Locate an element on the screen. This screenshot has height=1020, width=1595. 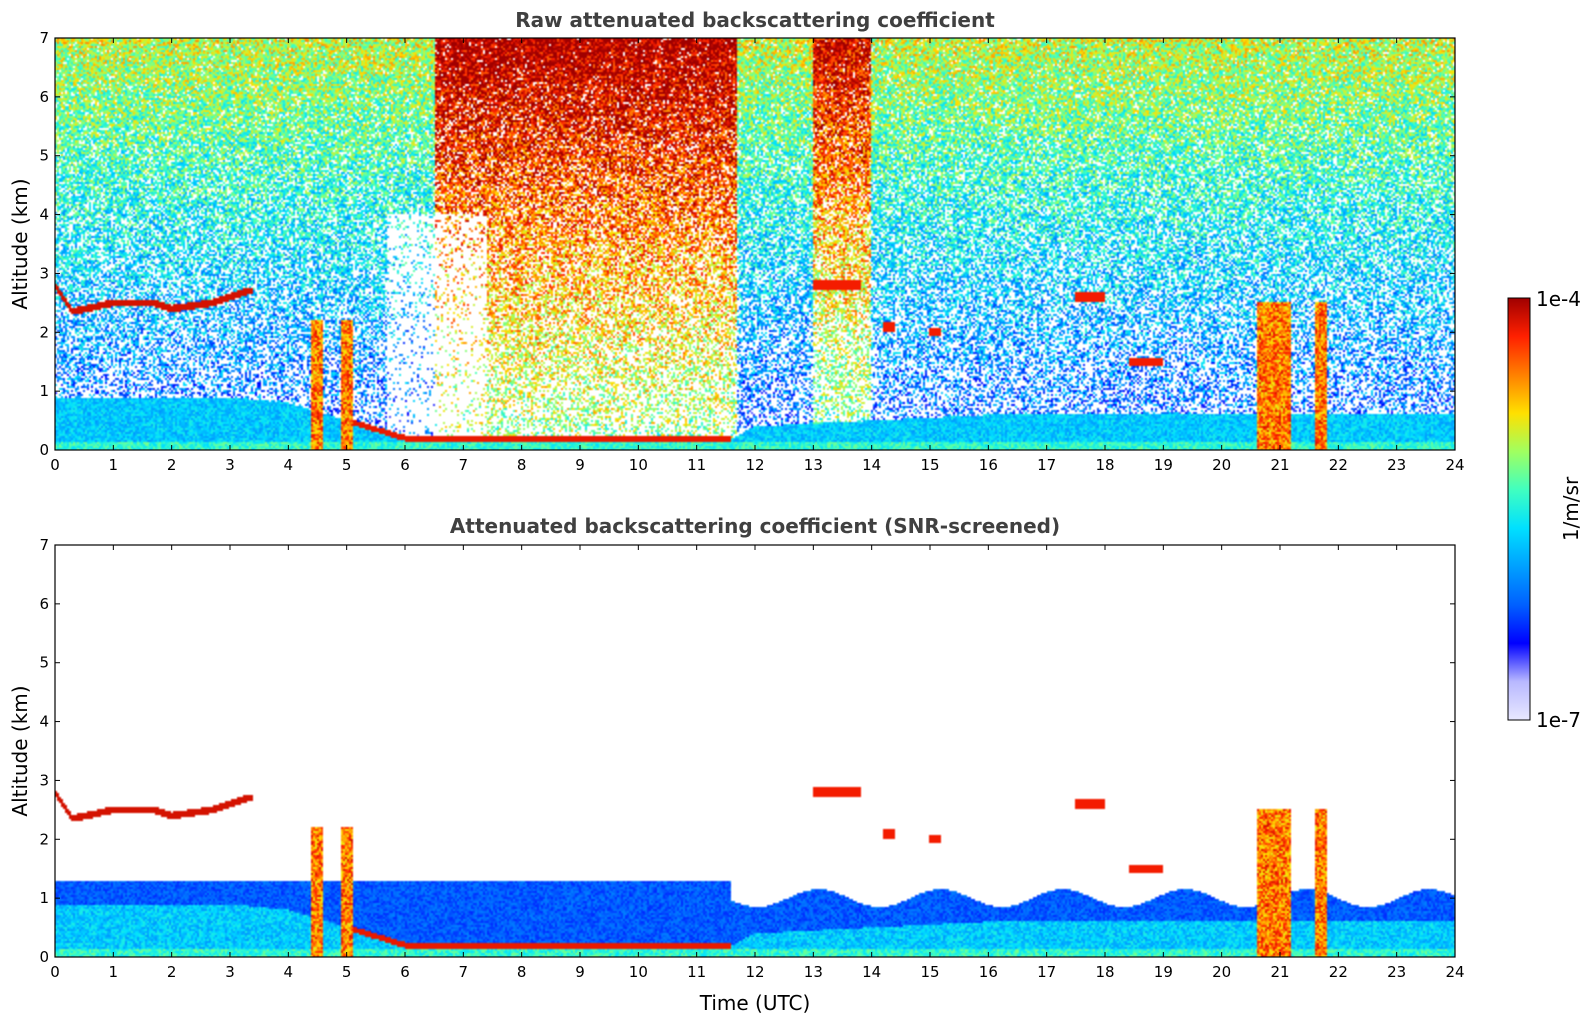
colorbar-min-label: 1e-7 is located at coordinates (1558, 720).